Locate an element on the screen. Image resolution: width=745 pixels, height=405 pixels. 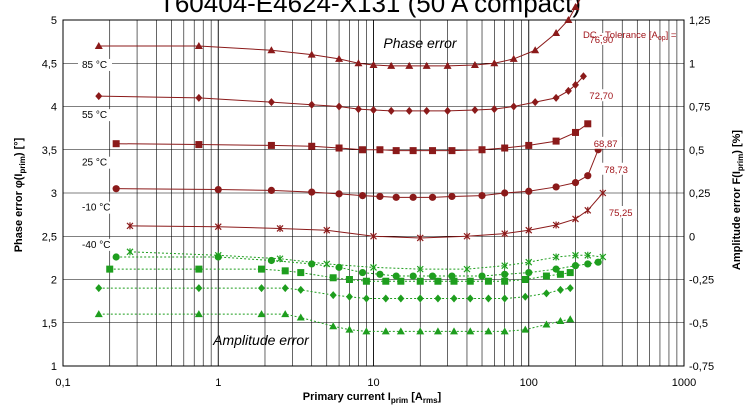
y2-tick-label: 1 is located at coordinates (692, 64).